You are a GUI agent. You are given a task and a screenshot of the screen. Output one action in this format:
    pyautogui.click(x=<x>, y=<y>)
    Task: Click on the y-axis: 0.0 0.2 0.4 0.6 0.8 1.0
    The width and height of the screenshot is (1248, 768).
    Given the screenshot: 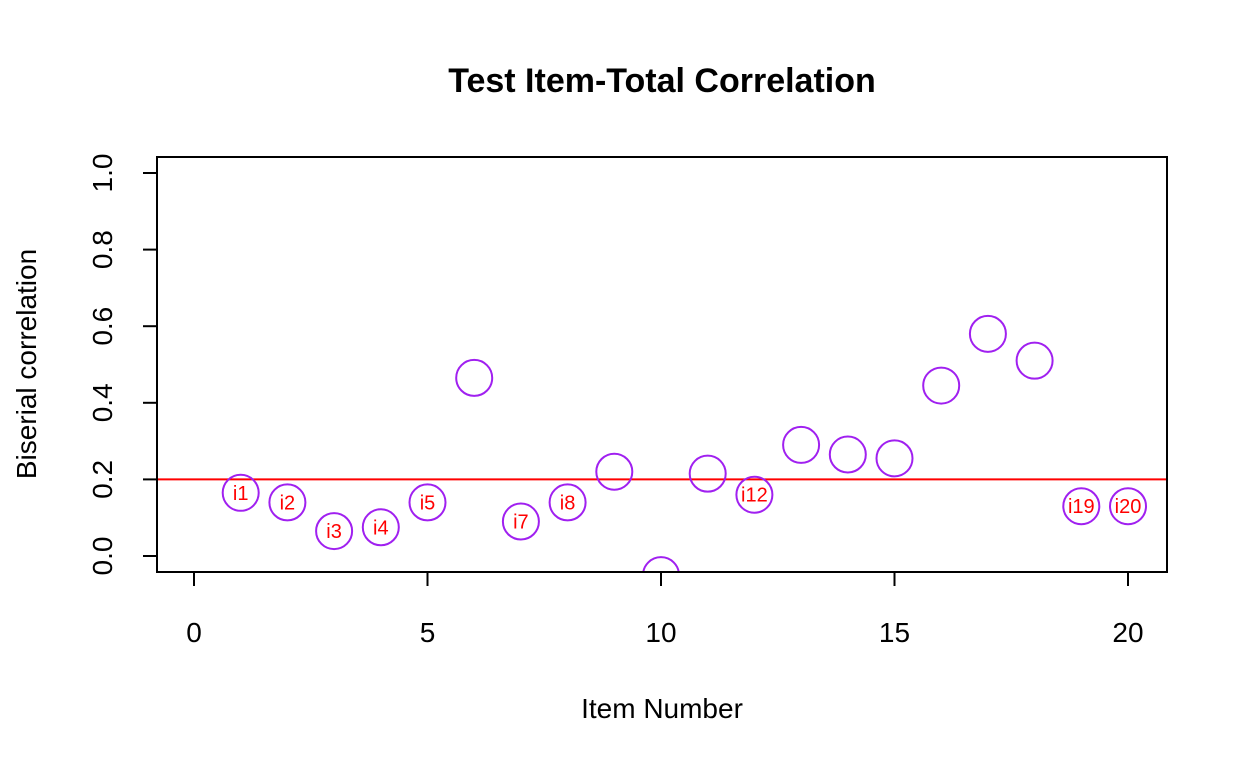 What is the action you would take?
    pyautogui.click(x=122, y=365)
    